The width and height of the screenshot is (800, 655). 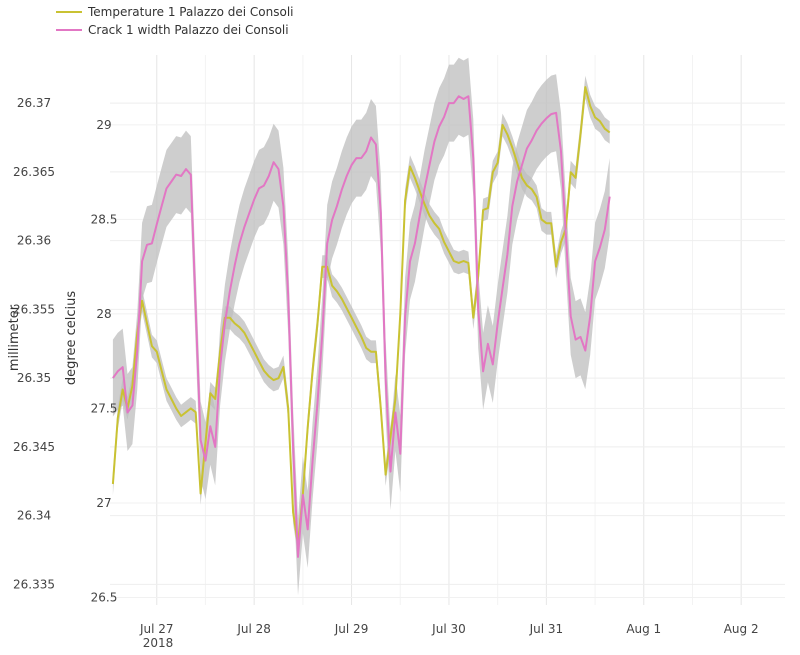 What do you see at coordinates (188, 30) in the screenshot?
I see `legend-label-crack: Crack 1 width Palazzo dei Consoli` at bounding box center [188, 30].